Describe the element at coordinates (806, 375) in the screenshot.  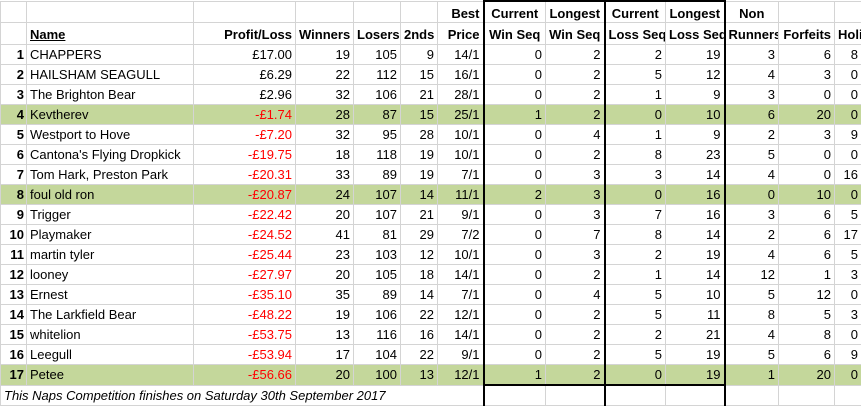
I see `cell-forfeits: 20` at that location.